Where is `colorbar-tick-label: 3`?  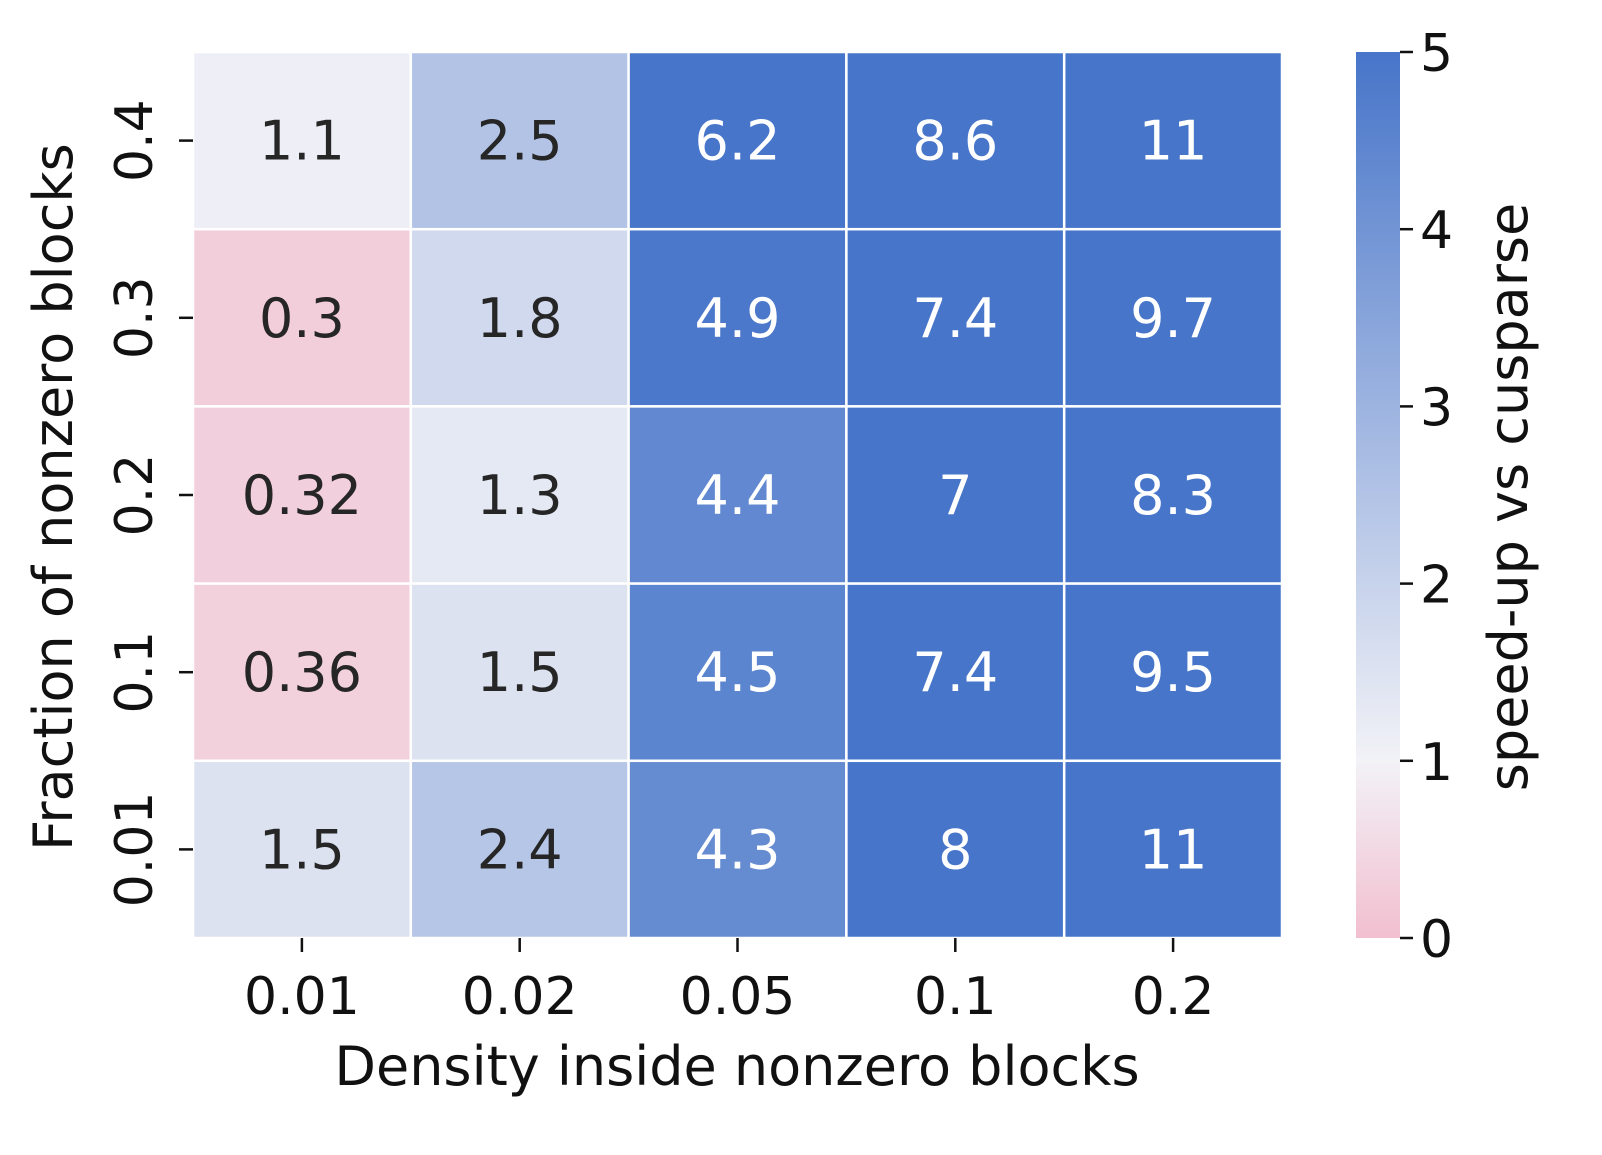
colorbar-tick-label: 3 is located at coordinates (1436, 408).